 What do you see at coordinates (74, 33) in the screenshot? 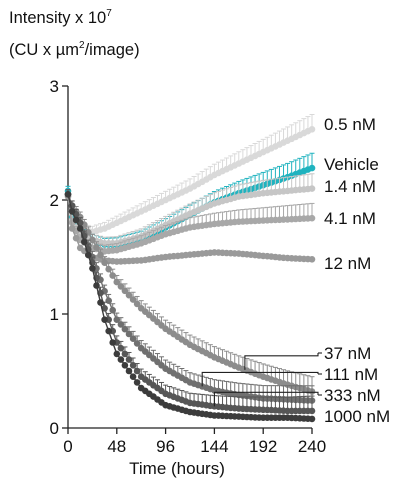
I see `chart-title: Intensity x 107 (CU x µm2/image)` at bounding box center [74, 33].